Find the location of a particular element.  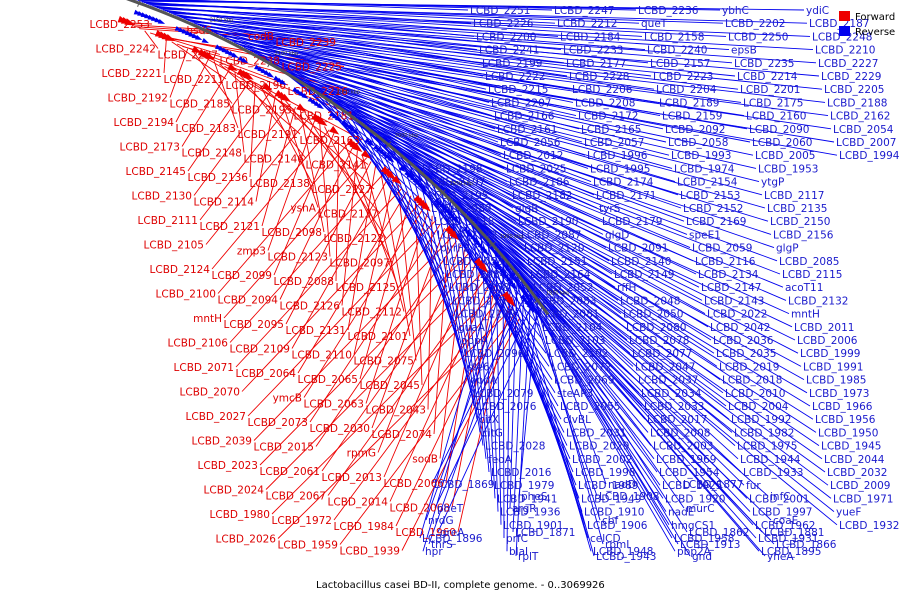

reverse-gene-label: argR is located at coordinates (524, 509).